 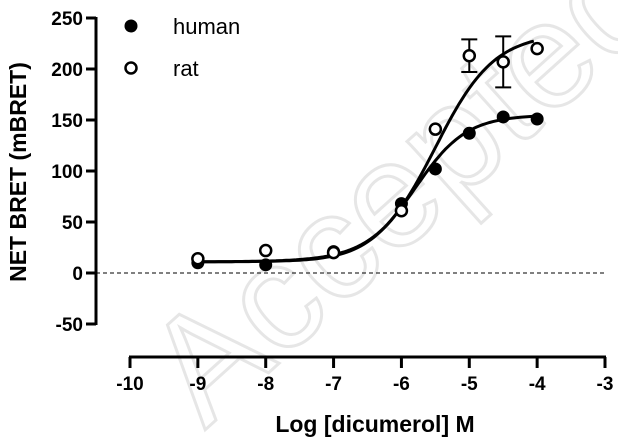 What do you see at coordinates (67, 121) in the screenshot?
I see `y-tick-label: 150` at bounding box center [67, 121].